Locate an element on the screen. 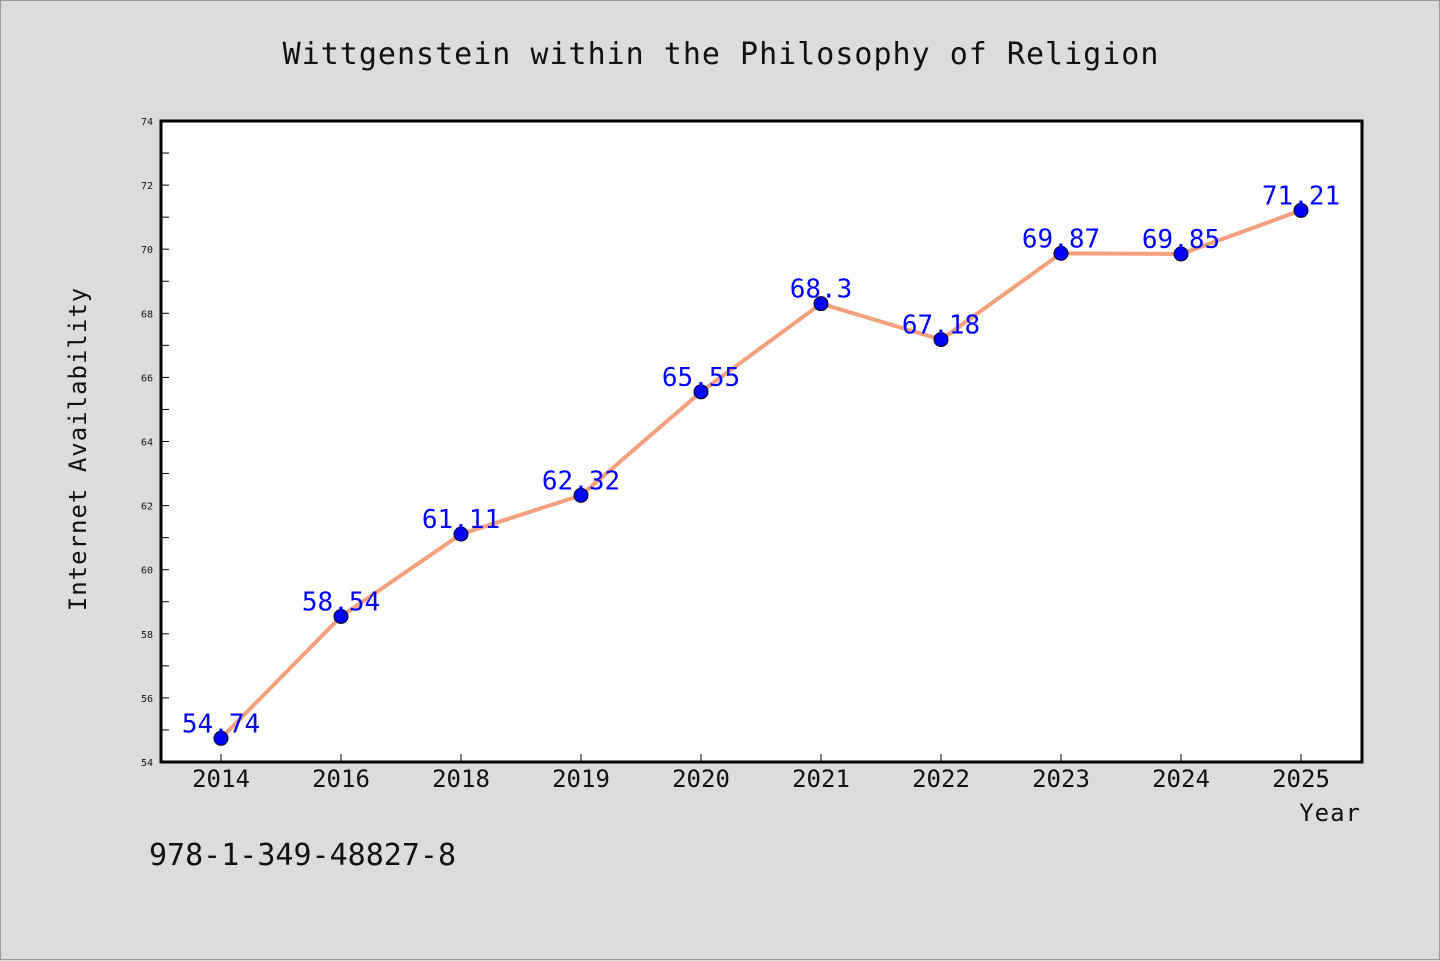 Image resolution: width=1440 pixels, height=961 pixels. y-tick-label: 68 is located at coordinates (147, 314).